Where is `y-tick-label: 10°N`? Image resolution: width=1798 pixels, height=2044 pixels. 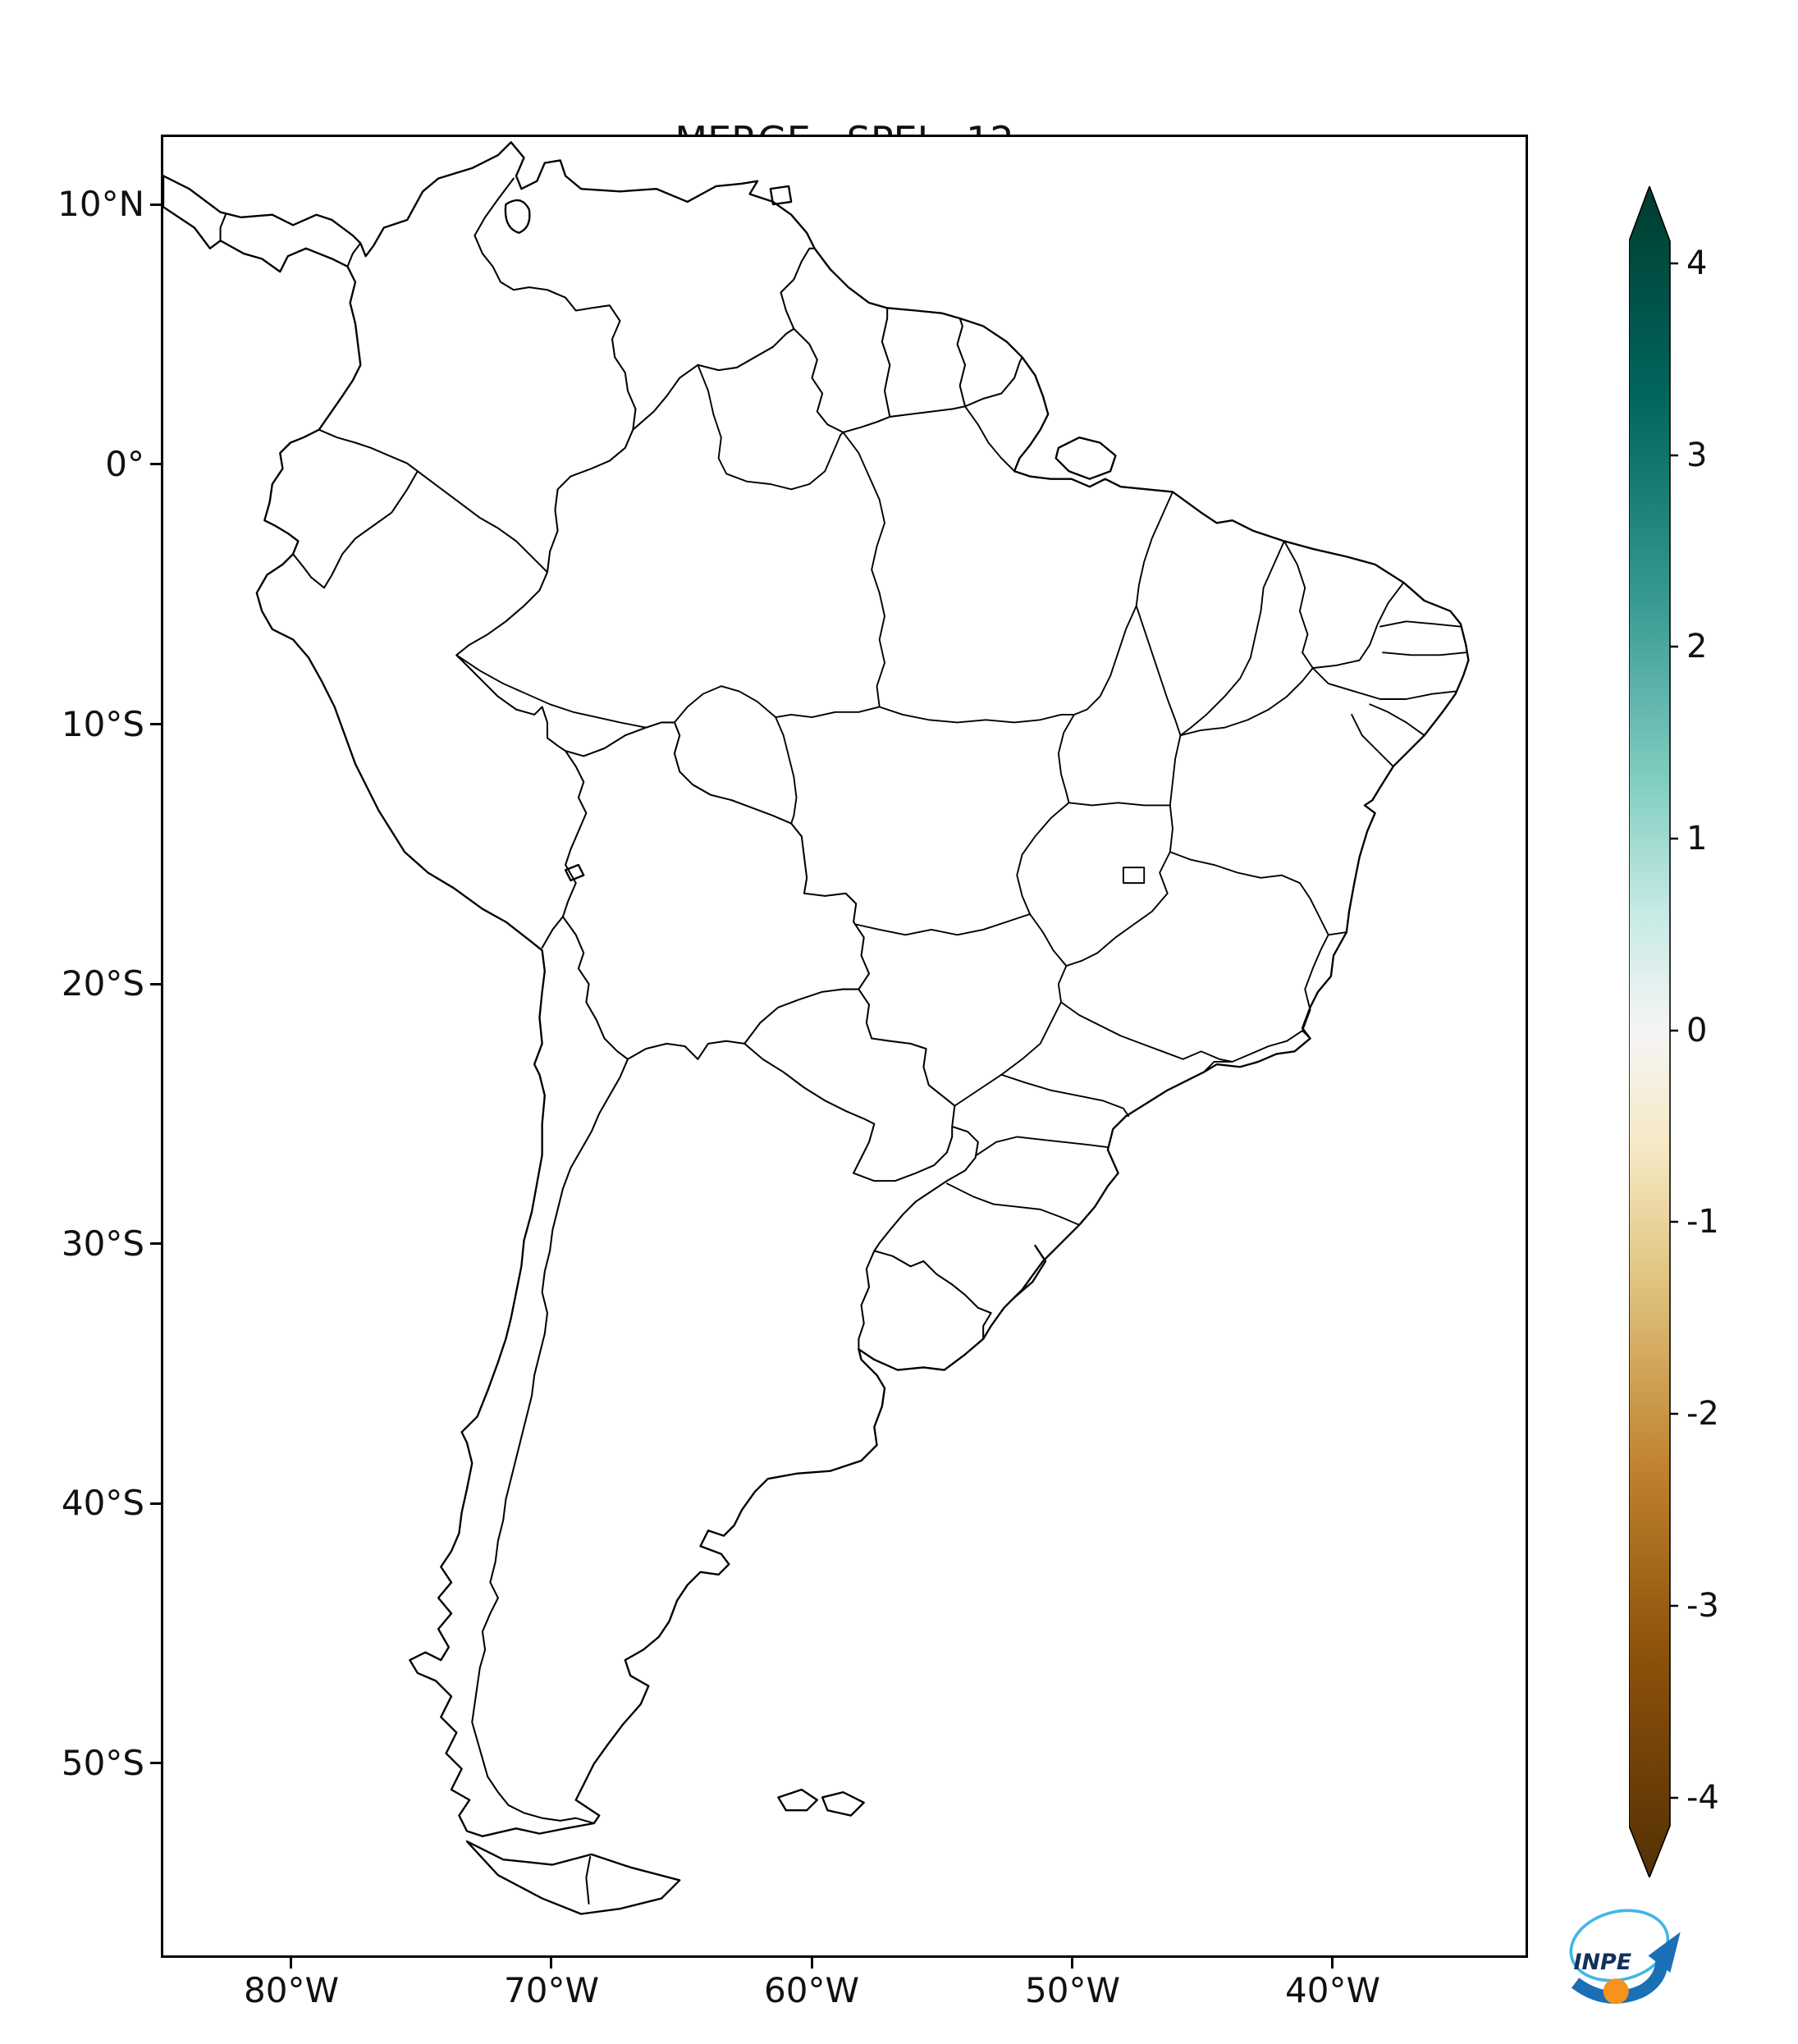
y-tick-label: 10°N is located at coordinates (100, 204).